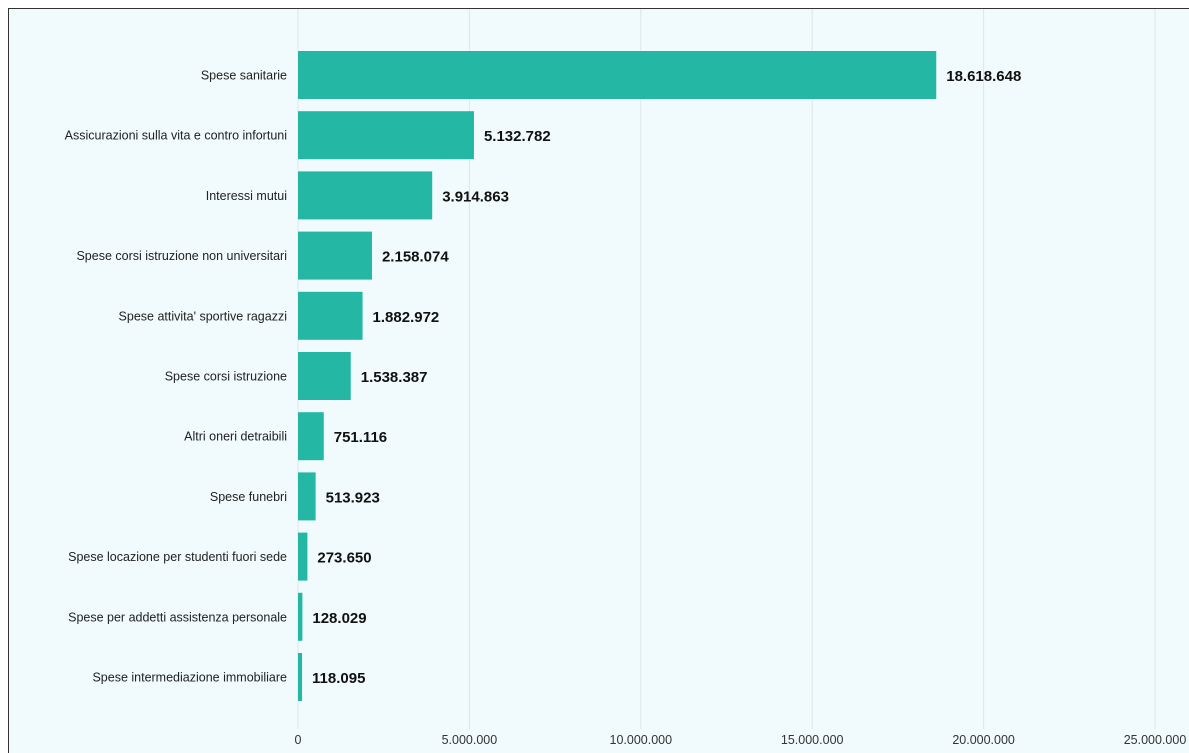 This screenshot has height=753, width=1189. Describe the element at coordinates (246, 196) in the screenshot. I see `category-label: Interessi mutui` at that location.